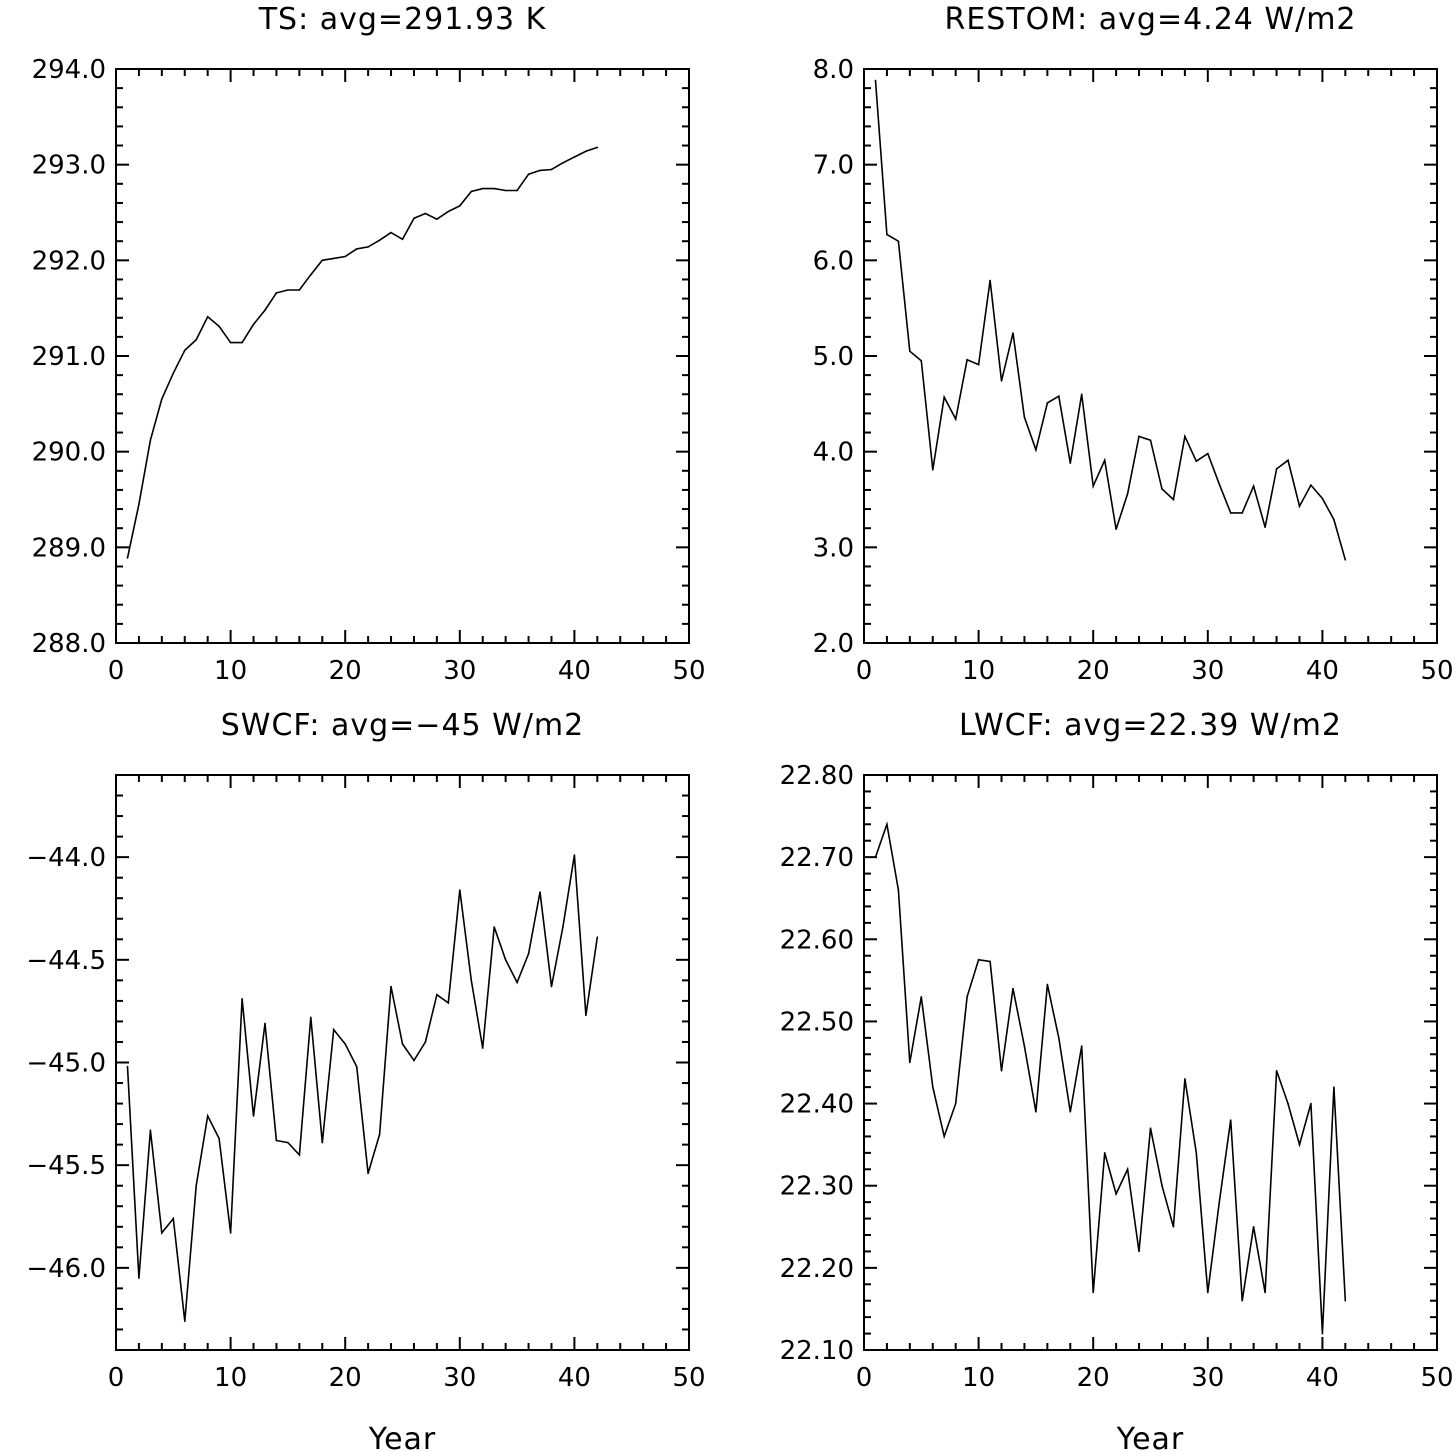  I want to click on restom-y-tick-label: 7.0, so click(833, 166).